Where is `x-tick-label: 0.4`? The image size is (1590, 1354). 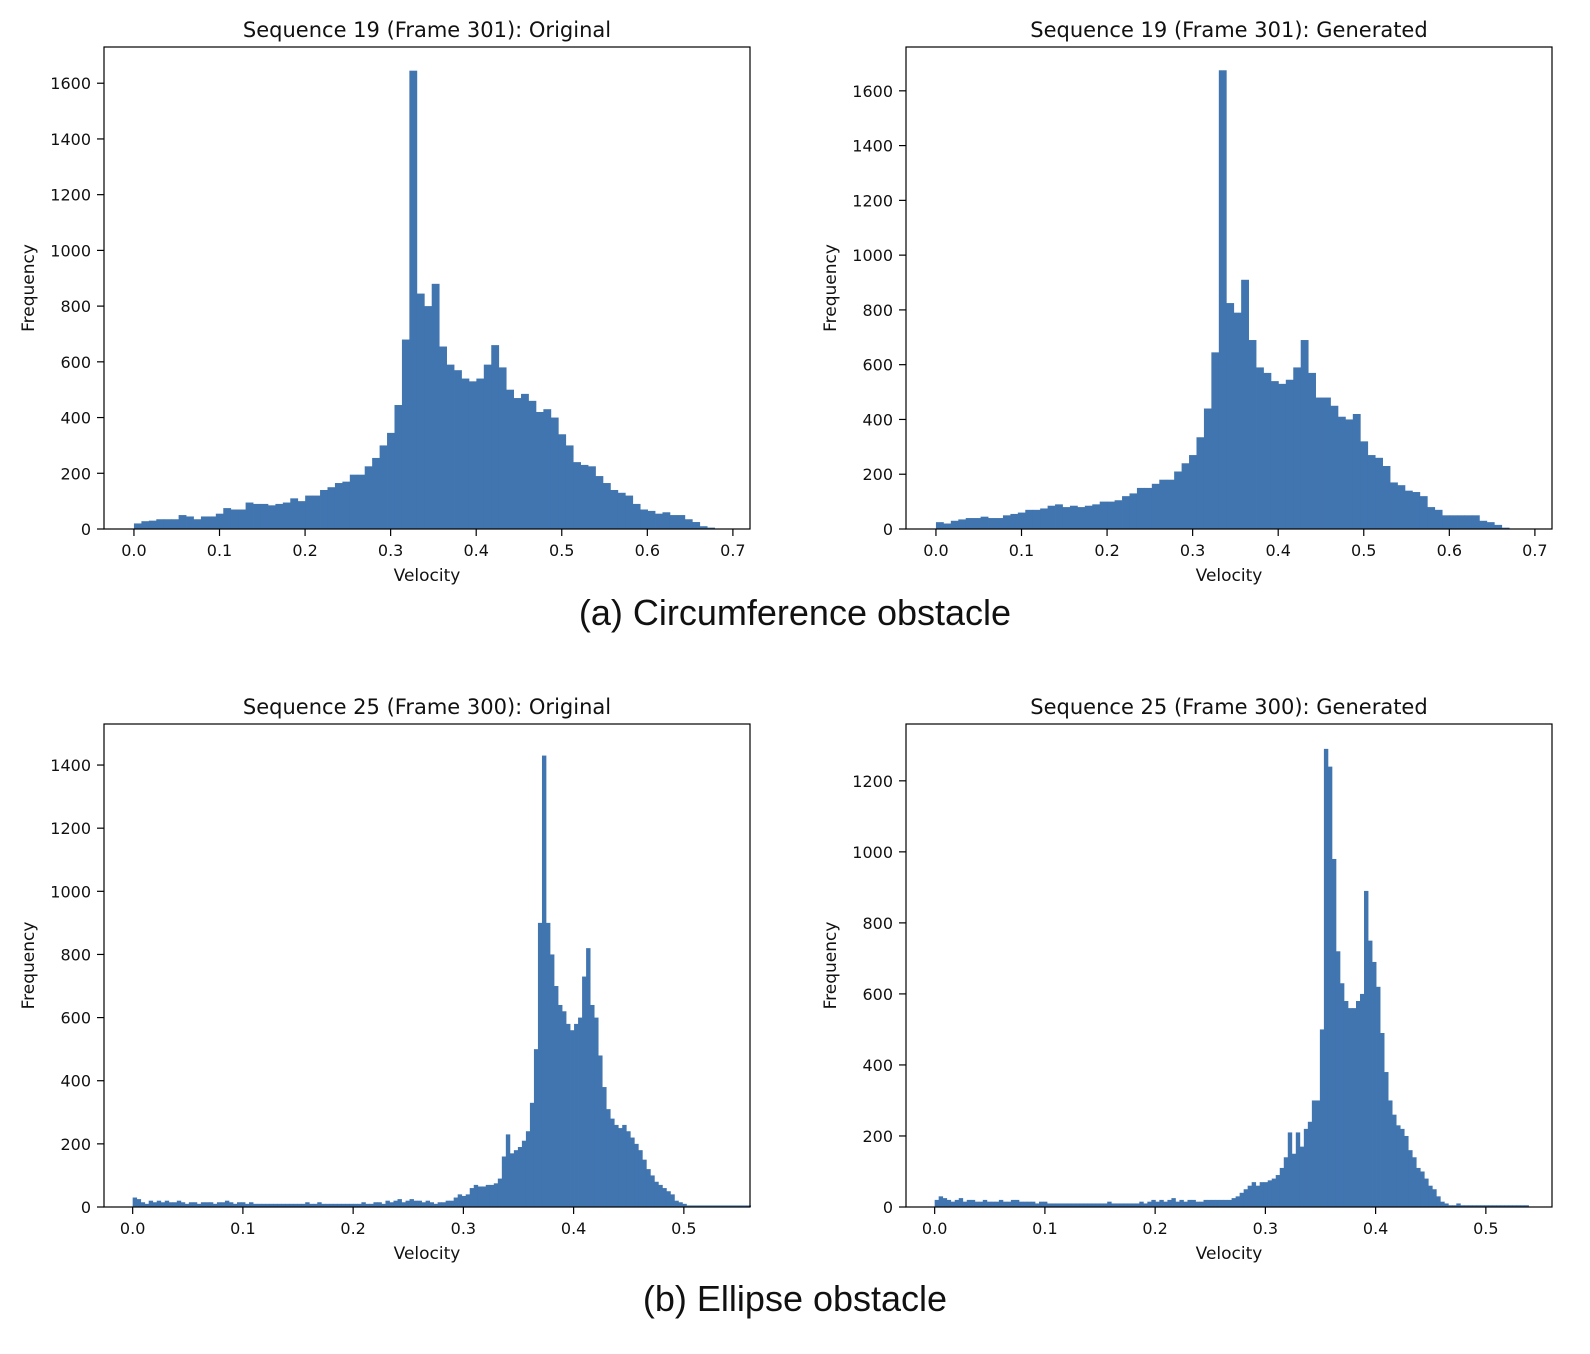 x-tick-label: 0.4 is located at coordinates (1277, 550).